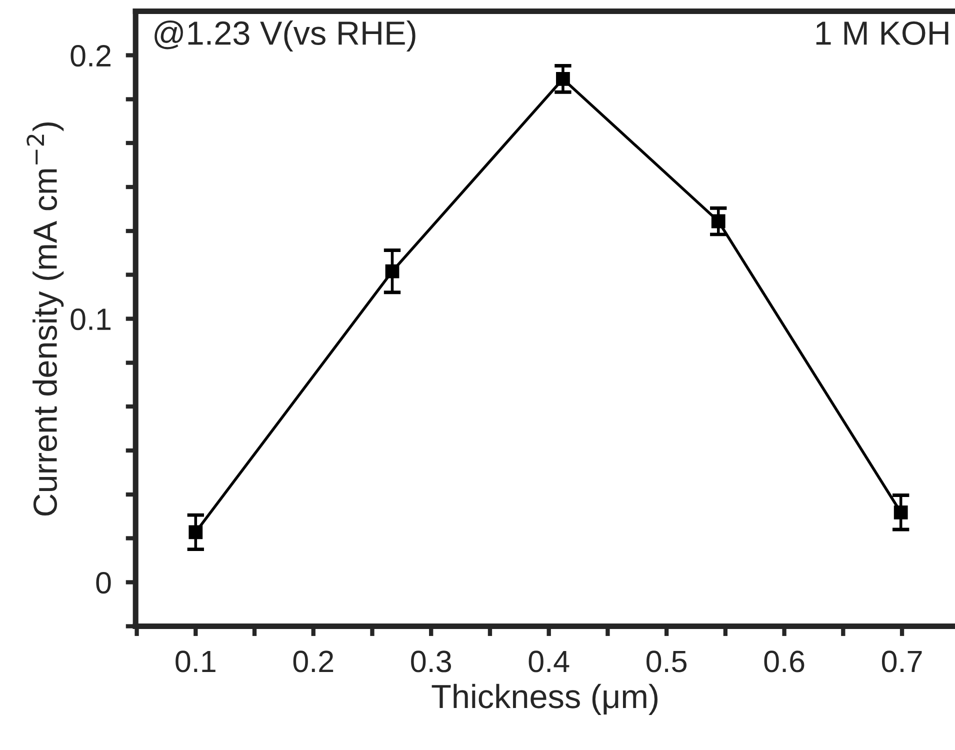 This screenshot has height=750, width=955. What do you see at coordinates (90, 55) in the screenshot?
I see `y-tick-label: 0.2` at bounding box center [90, 55].